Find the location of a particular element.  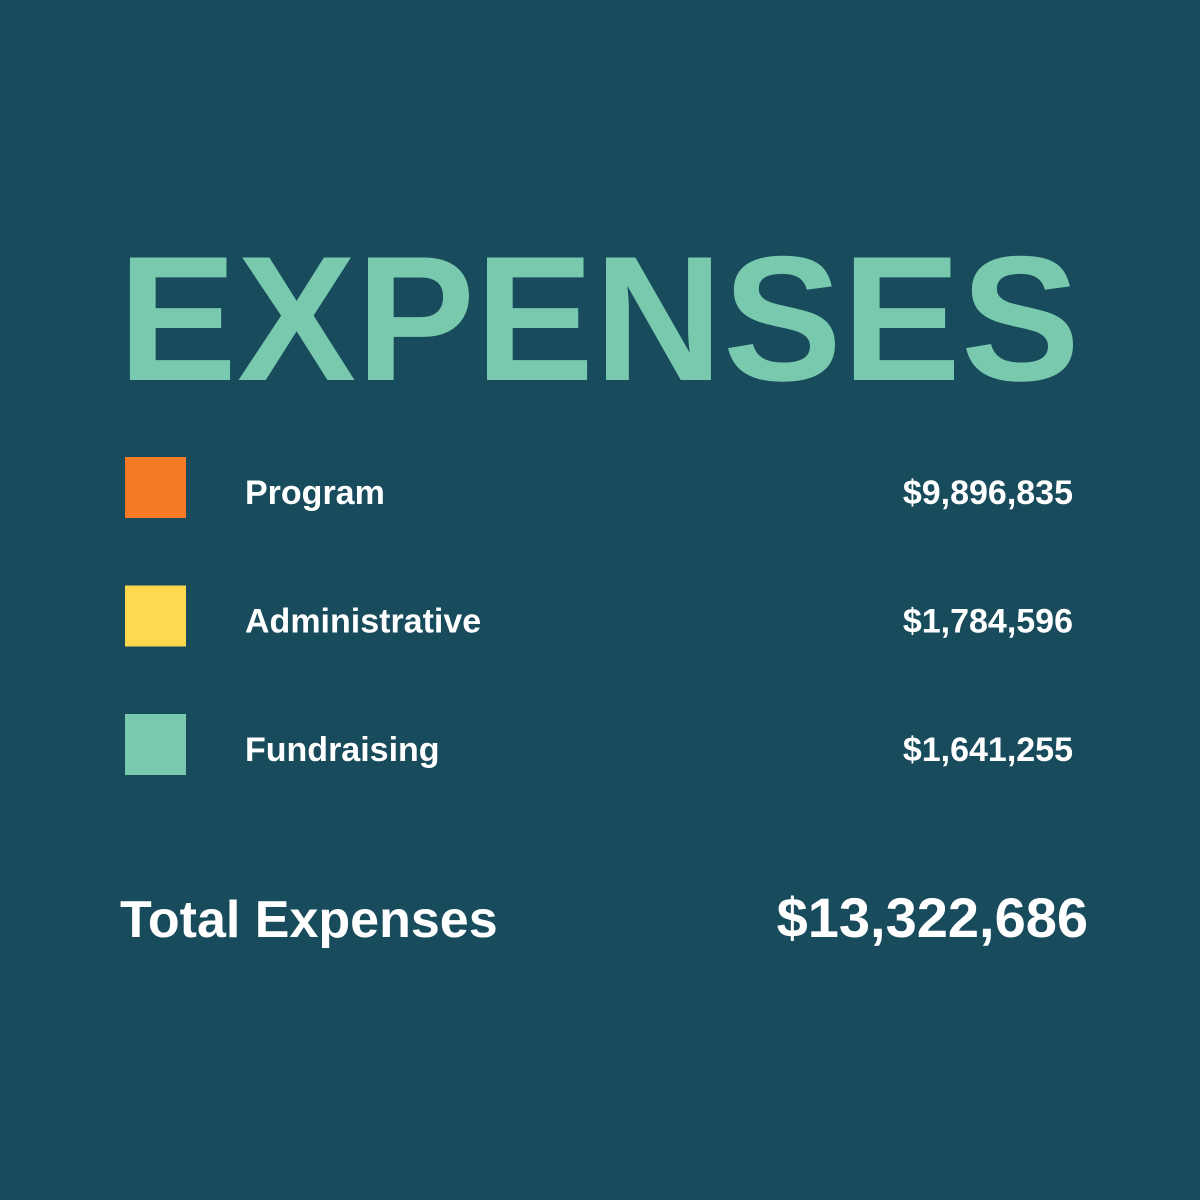

item-label: Administrative is located at coordinates (363, 622).